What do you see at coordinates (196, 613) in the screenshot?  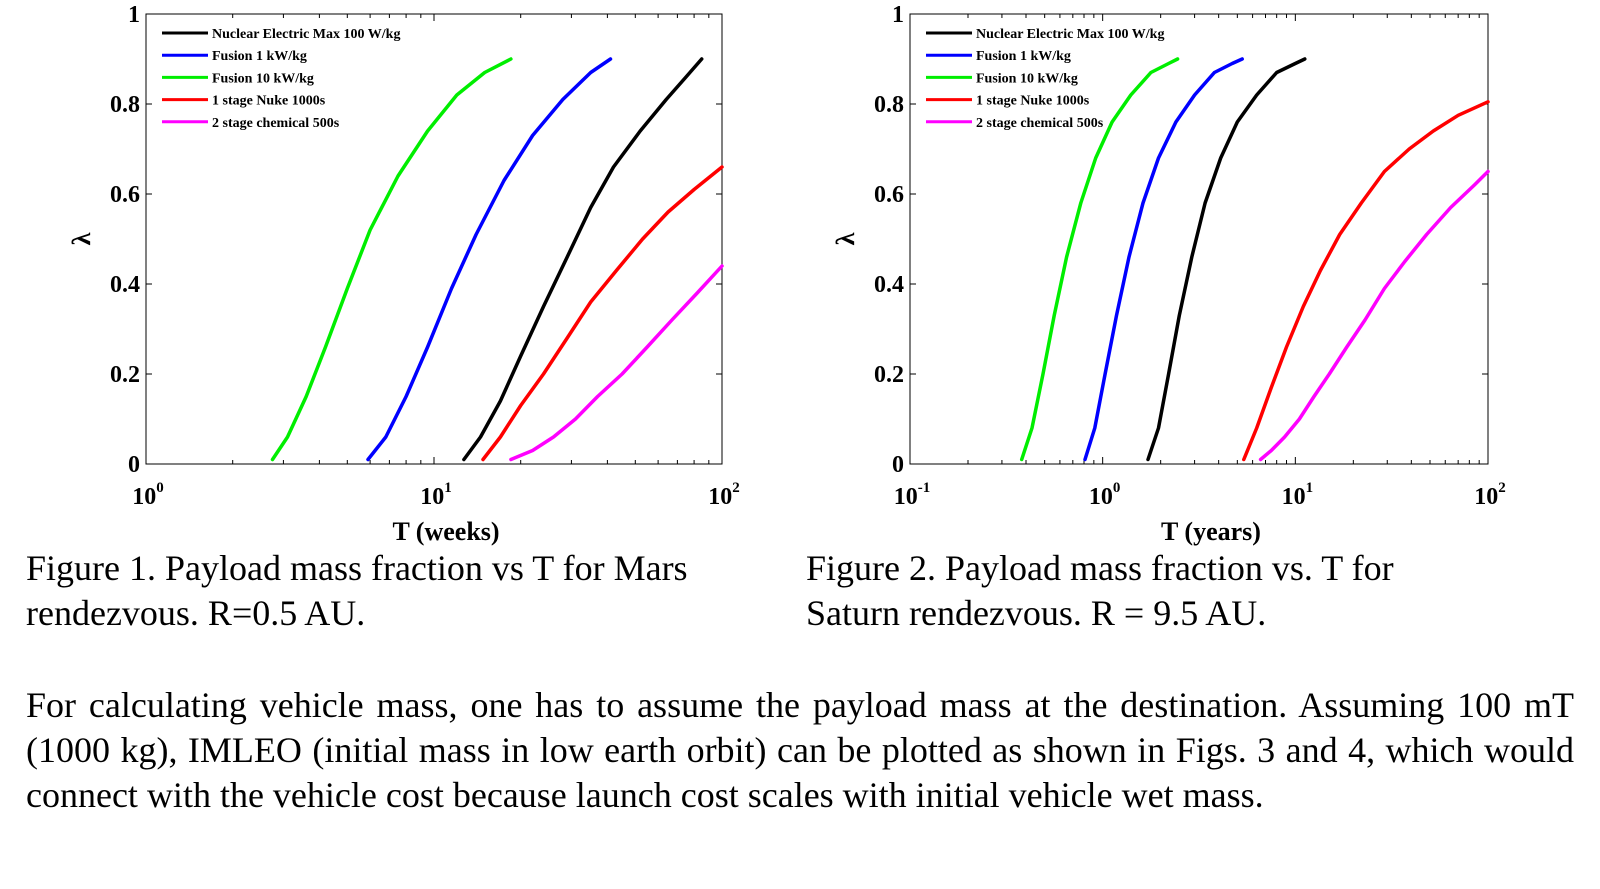 I see `figure-1-caption-line-2: rendezvous. R=0.5 AU.` at bounding box center [196, 613].